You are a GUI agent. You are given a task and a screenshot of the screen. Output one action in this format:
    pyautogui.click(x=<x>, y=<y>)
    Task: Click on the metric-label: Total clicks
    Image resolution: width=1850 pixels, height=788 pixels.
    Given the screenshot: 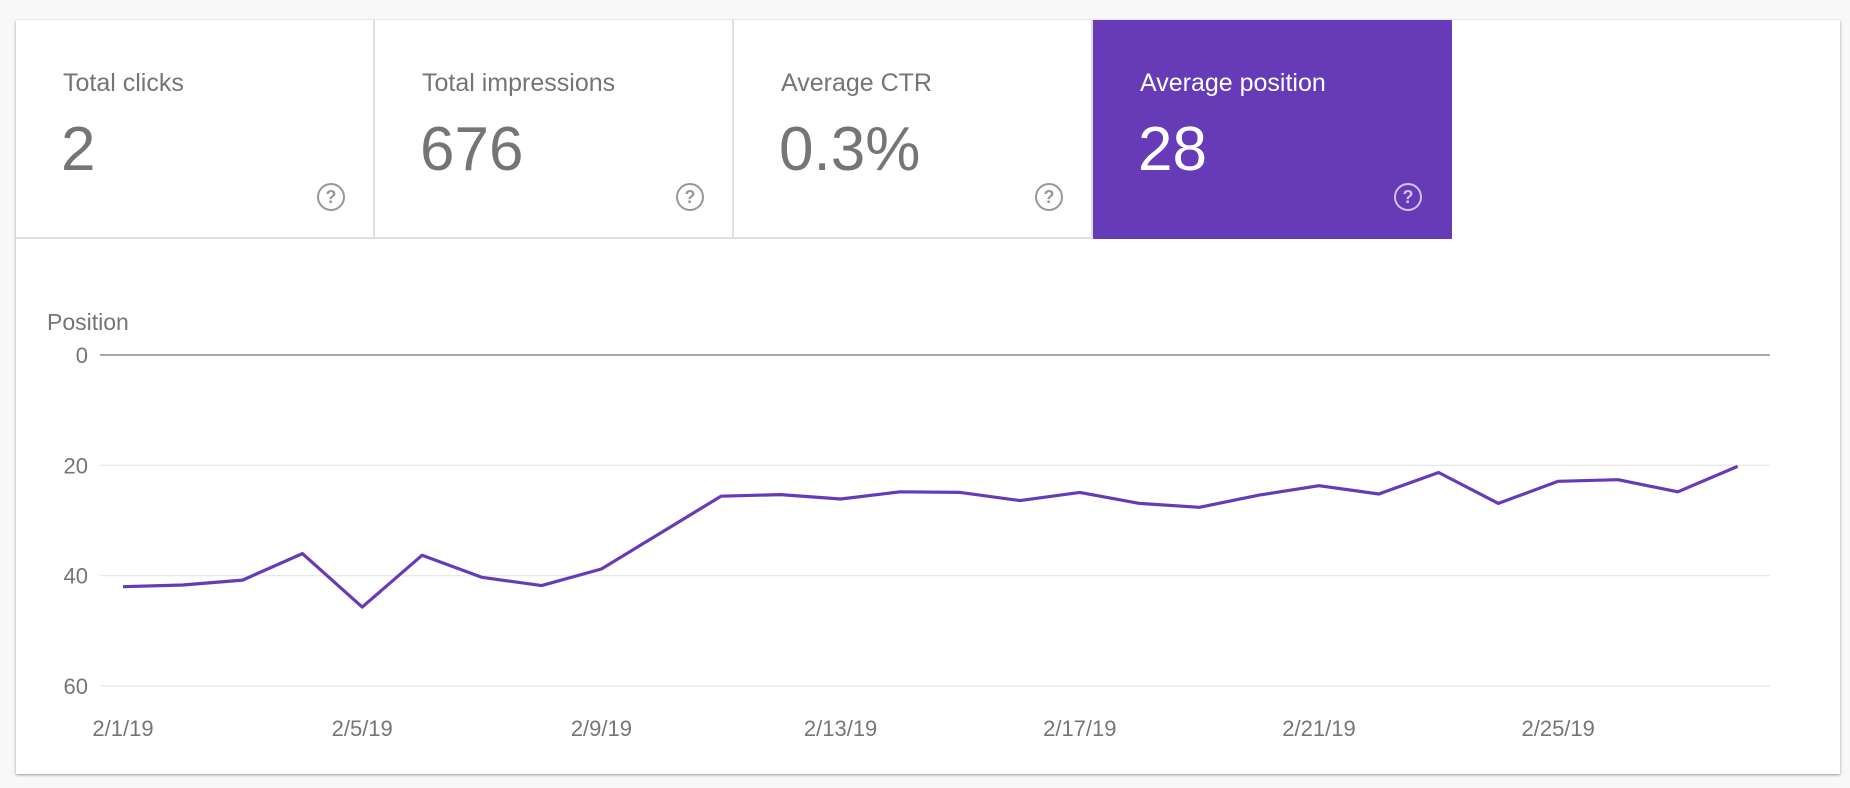 What is the action you would take?
    pyautogui.click(x=123, y=83)
    